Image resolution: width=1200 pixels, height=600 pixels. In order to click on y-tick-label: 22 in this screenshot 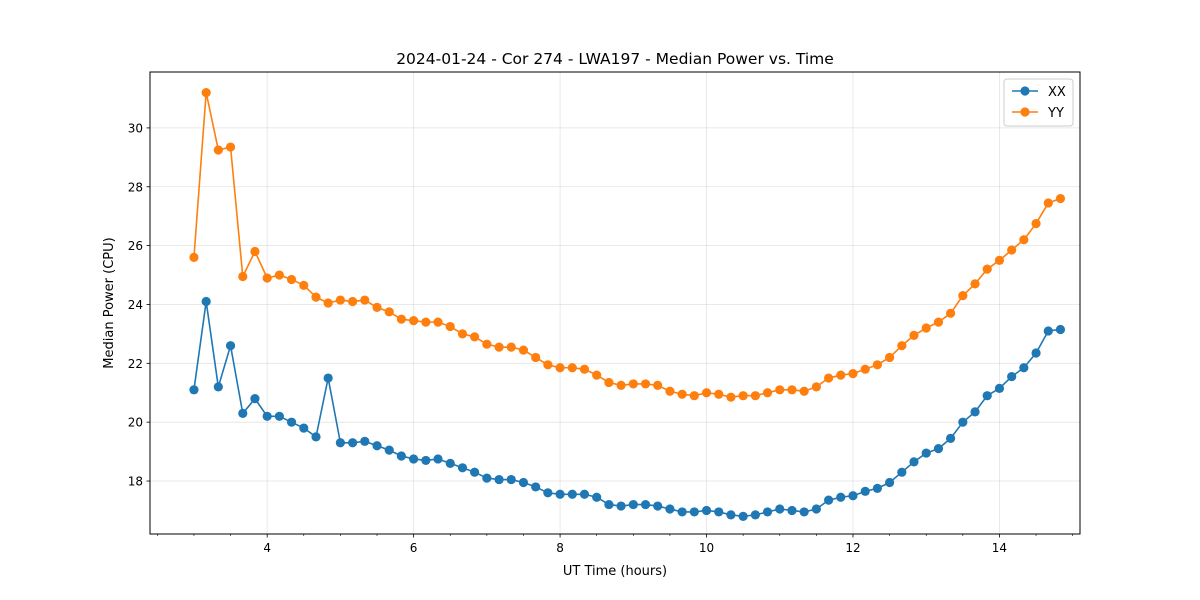, I will do `click(135, 364)`.